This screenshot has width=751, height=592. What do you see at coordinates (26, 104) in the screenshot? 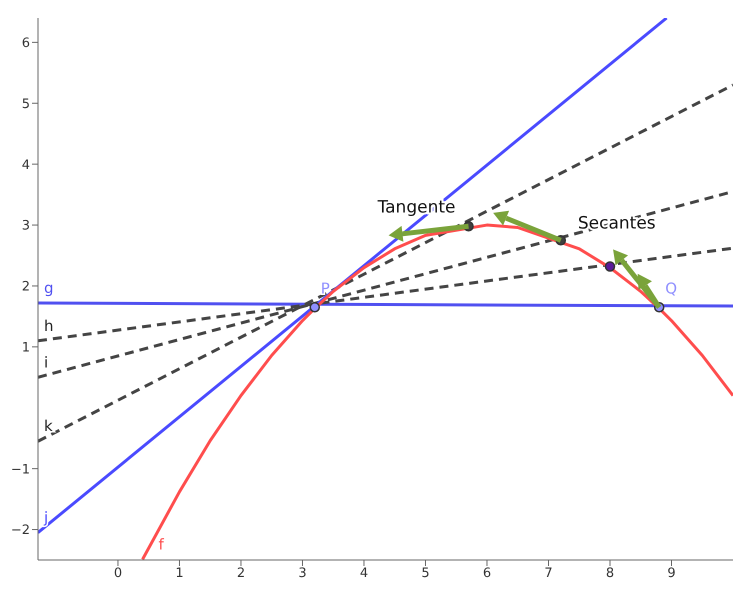
I see `y-tick-label: 5` at bounding box center [26, 104].